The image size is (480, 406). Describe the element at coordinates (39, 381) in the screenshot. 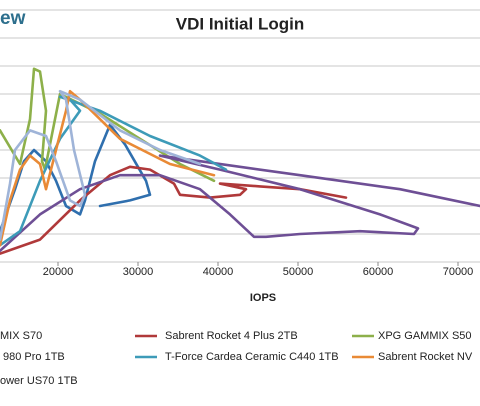

I see `legend-label: ower US70 1TB` at that location.